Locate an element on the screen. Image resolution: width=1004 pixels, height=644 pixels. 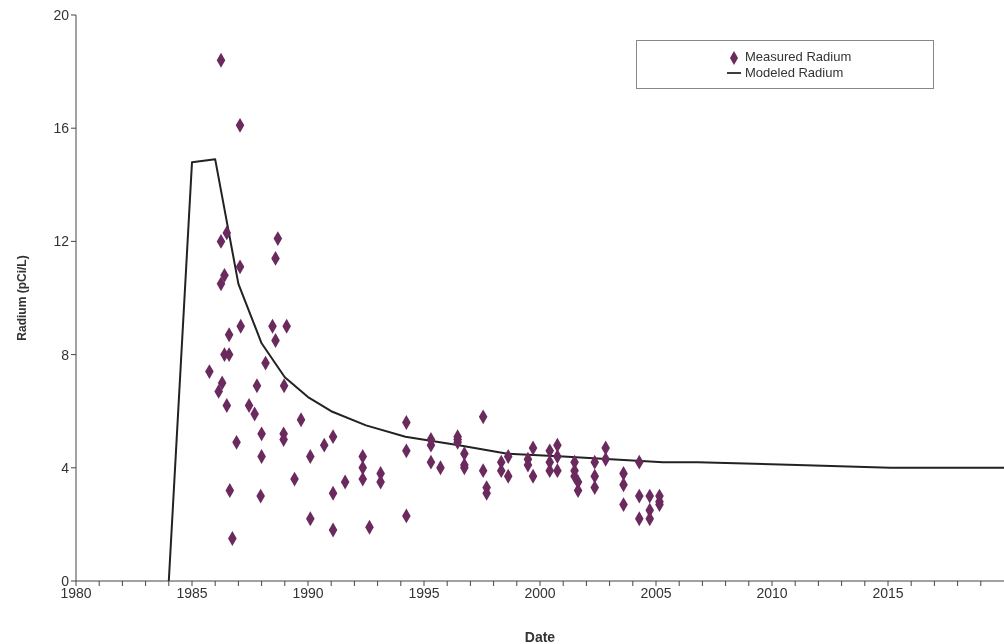
x-tick-label: 1990 is located at coordinates (308, 592).